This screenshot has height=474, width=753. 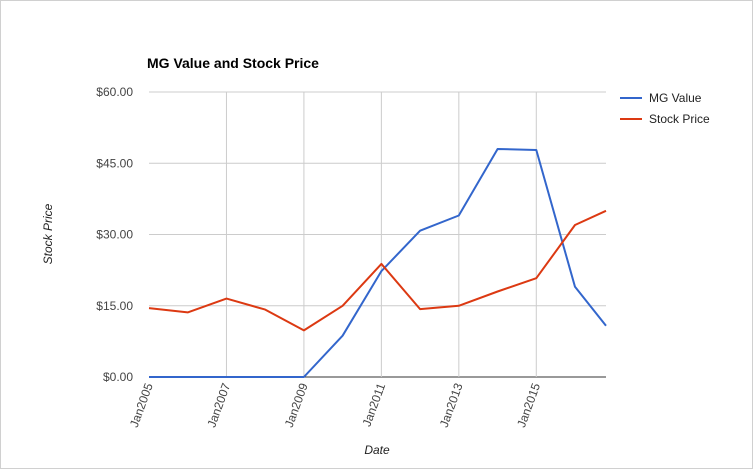 I want to click on chart-title: MG Value and Stock Price, so click(x=233, y=63).